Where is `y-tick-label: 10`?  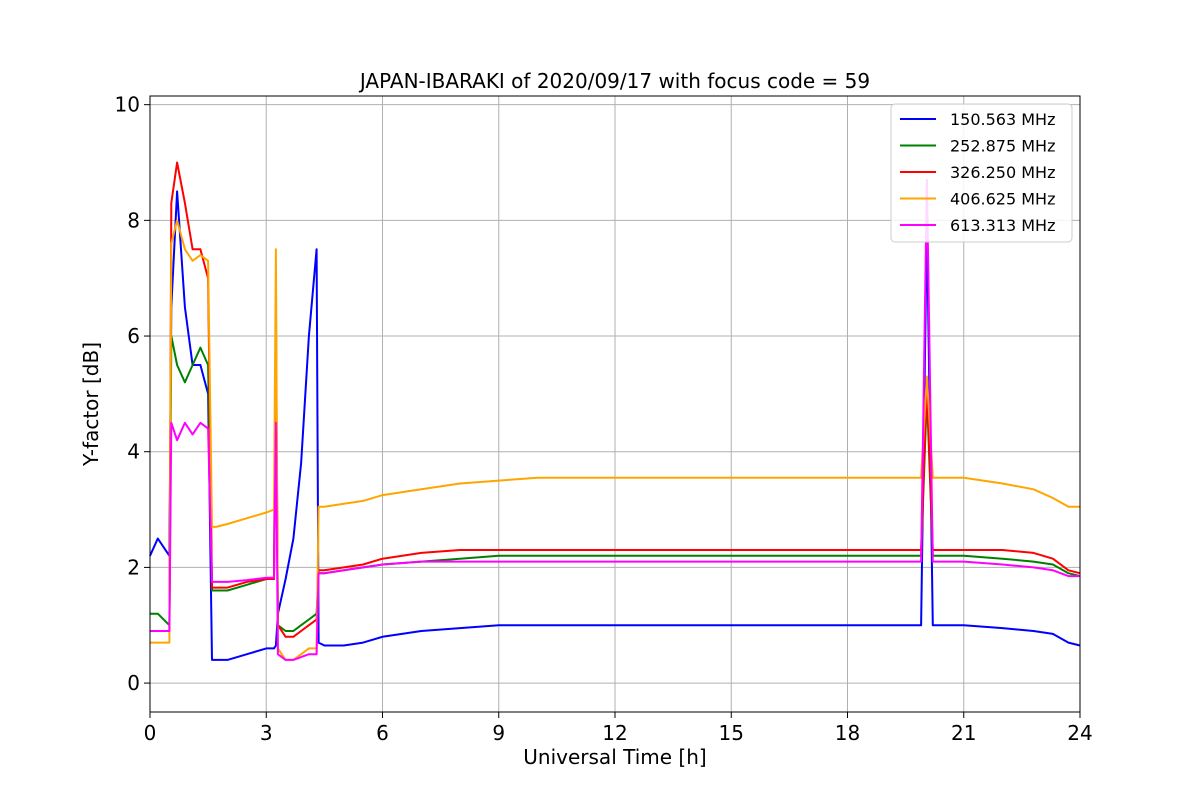
y-tick-label: 10 is located at coordinates (127, 105).